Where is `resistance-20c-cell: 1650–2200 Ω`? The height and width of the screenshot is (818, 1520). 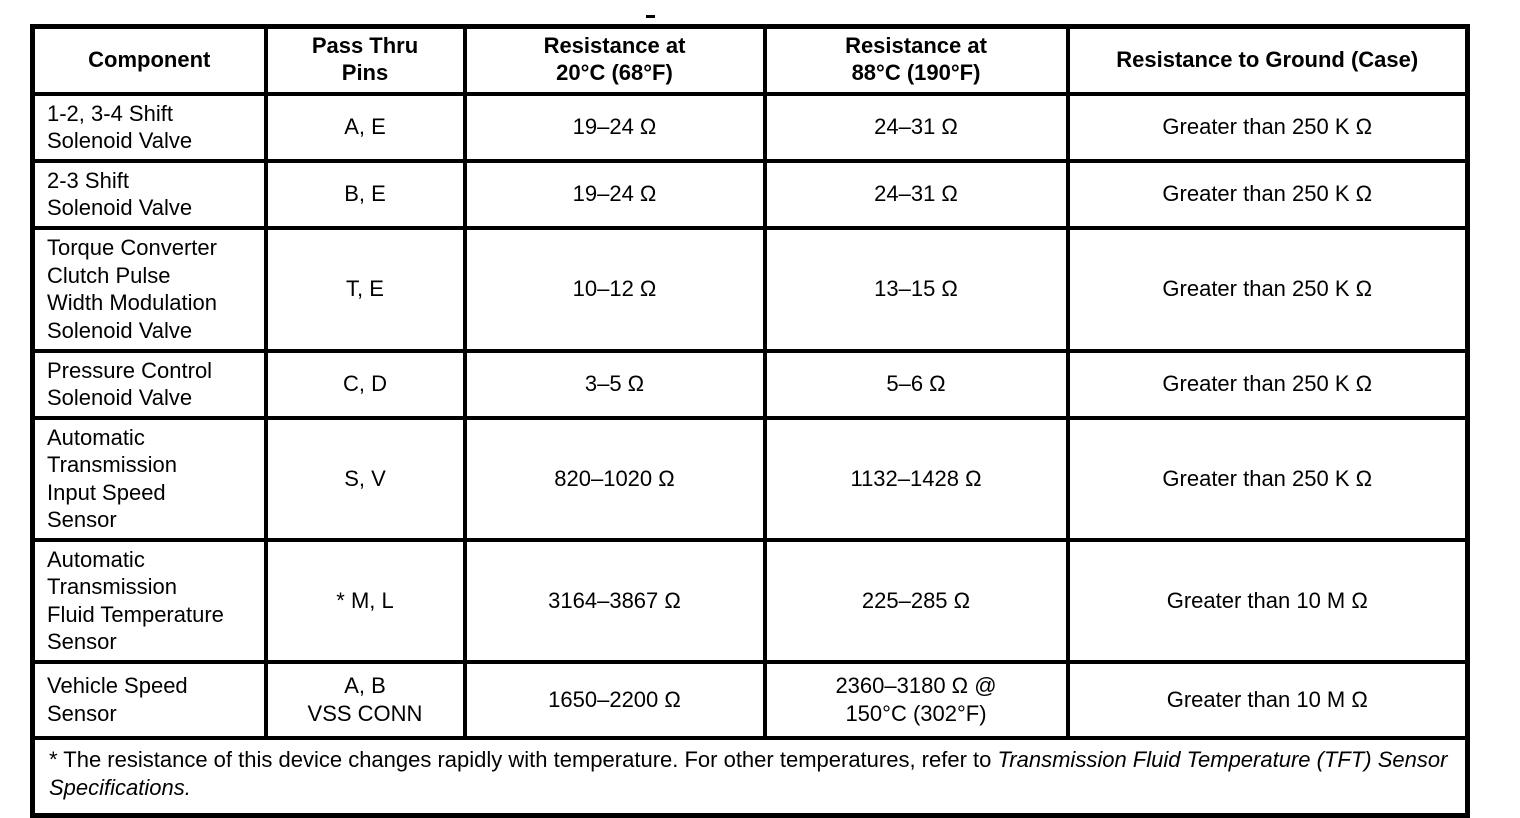
resistance-20c-cell: 1650–2200 Ω is located at coordinates (614, 699).